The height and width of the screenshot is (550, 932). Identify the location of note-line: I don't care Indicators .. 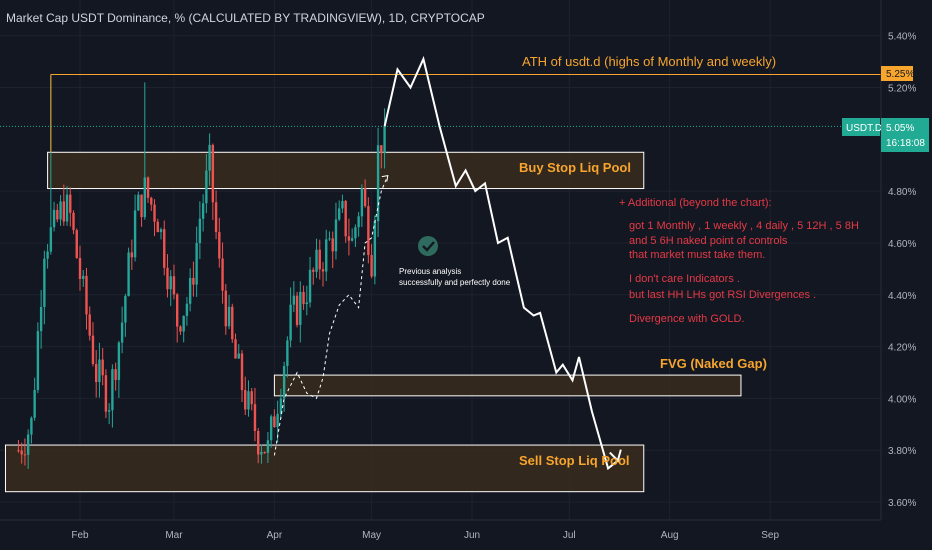
(684, 279).